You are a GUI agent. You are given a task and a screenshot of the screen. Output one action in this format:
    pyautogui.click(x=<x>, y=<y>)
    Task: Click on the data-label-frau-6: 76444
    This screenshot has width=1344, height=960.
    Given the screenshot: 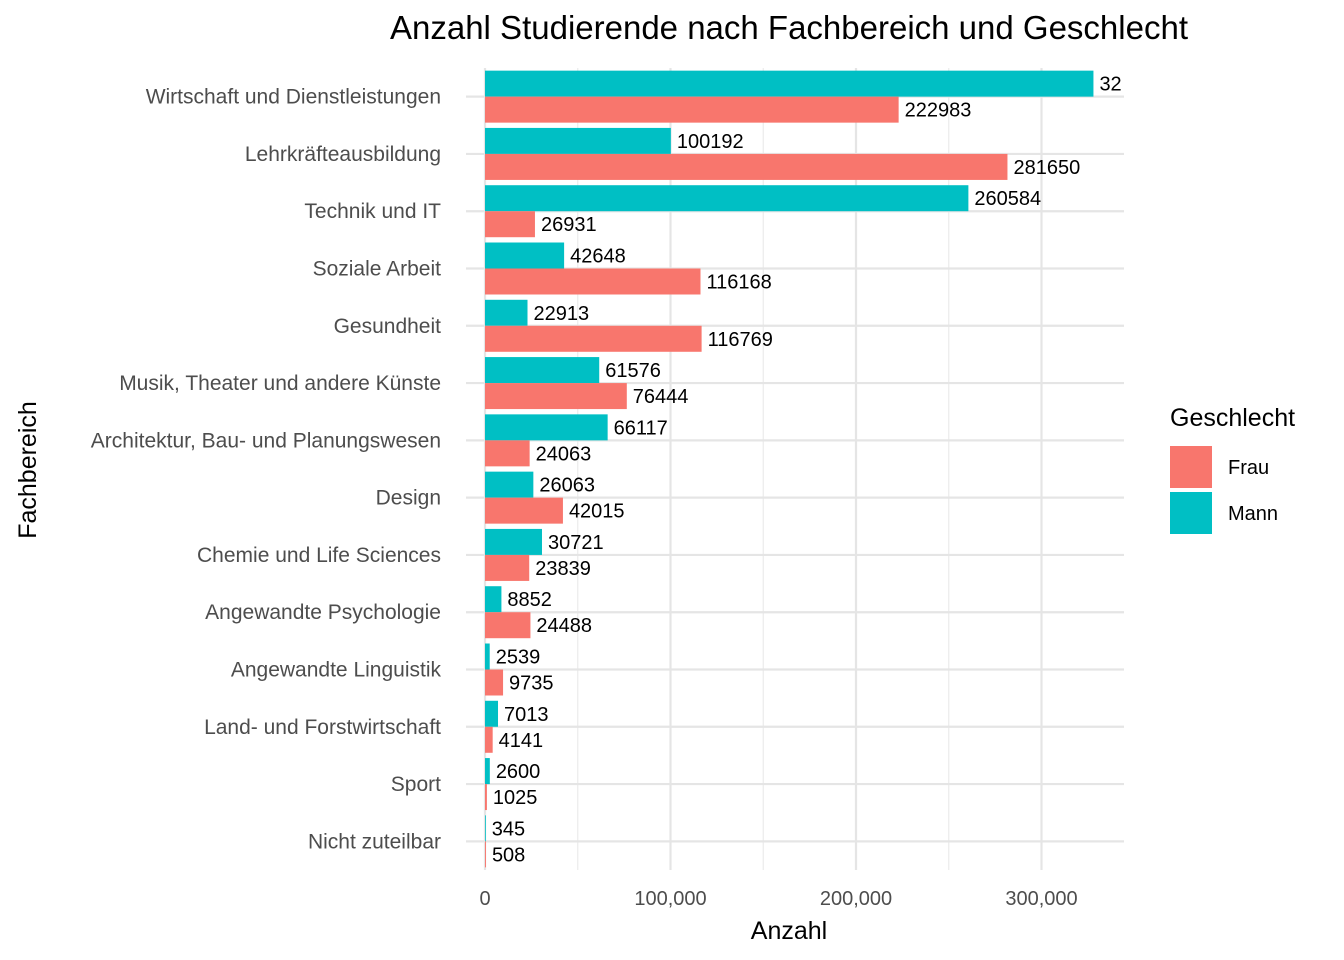 What is the action you would take?
    pyautogui.click(x=661, y=397)
    